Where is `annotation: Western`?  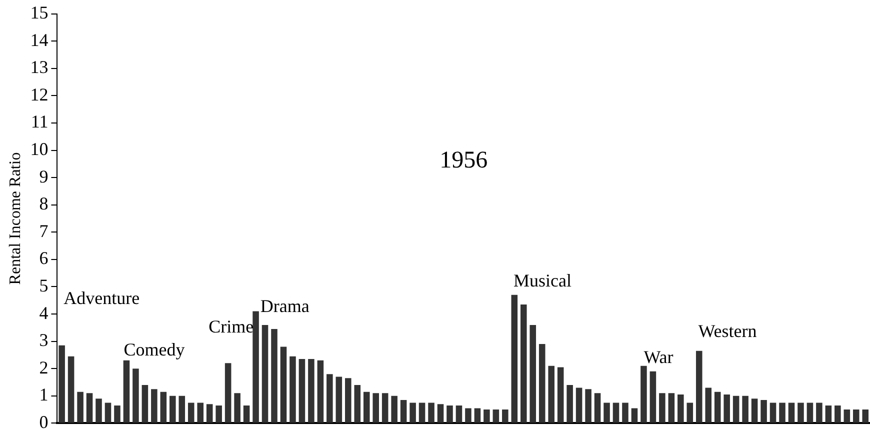
annotation: Western is located at coordinates (727, 331).